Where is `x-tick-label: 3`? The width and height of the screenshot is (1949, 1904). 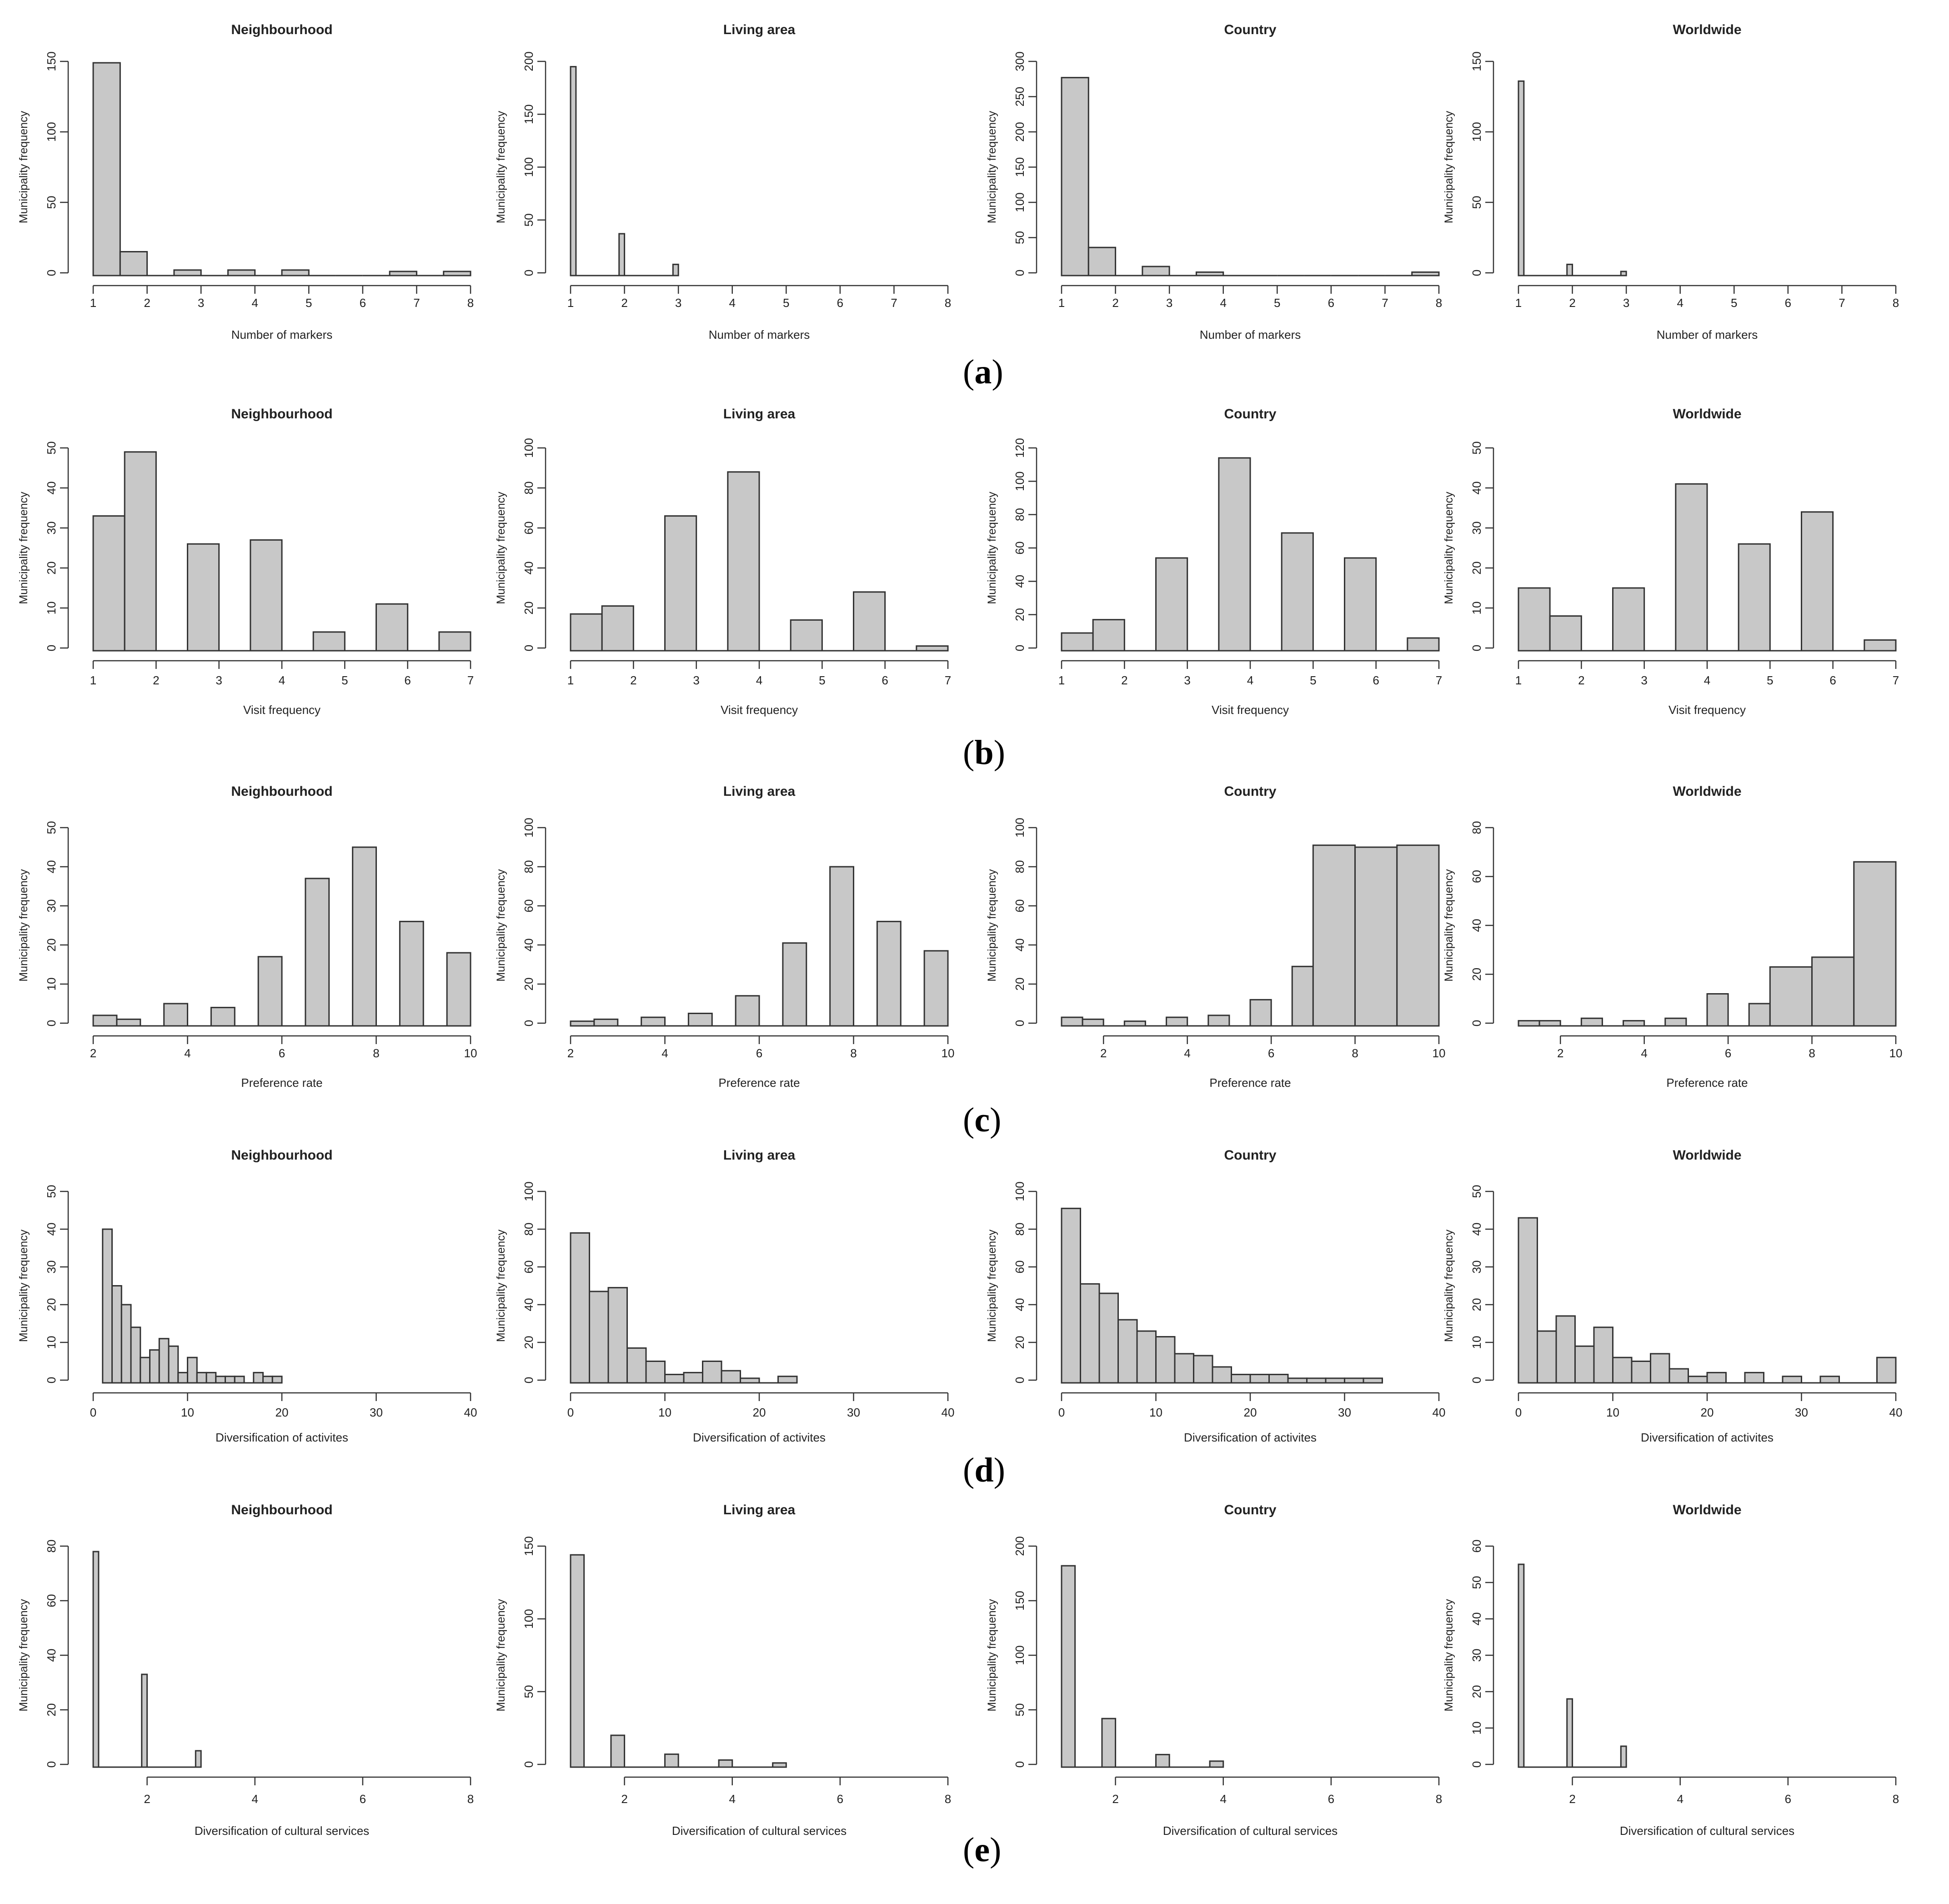 x-tick-label: 3 is located at coordinates (218, 680).